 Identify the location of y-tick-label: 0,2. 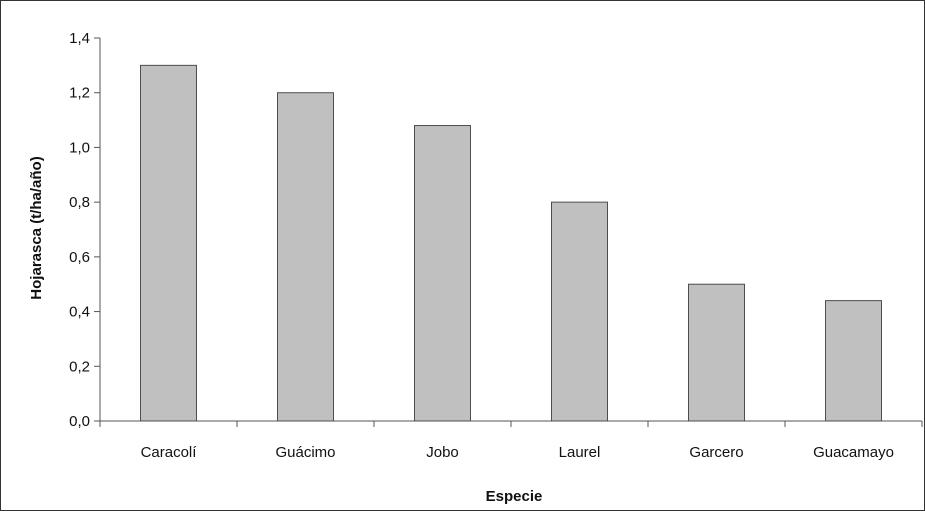
(79, 366).